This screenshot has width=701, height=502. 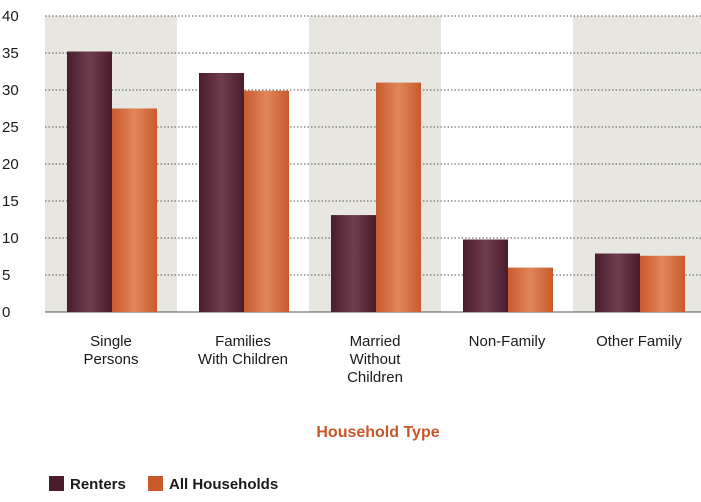 What do you see at coordinates (110, 359) in the screenshot?
I see `category-label-line: Persons` at bounding box center [110, 359].